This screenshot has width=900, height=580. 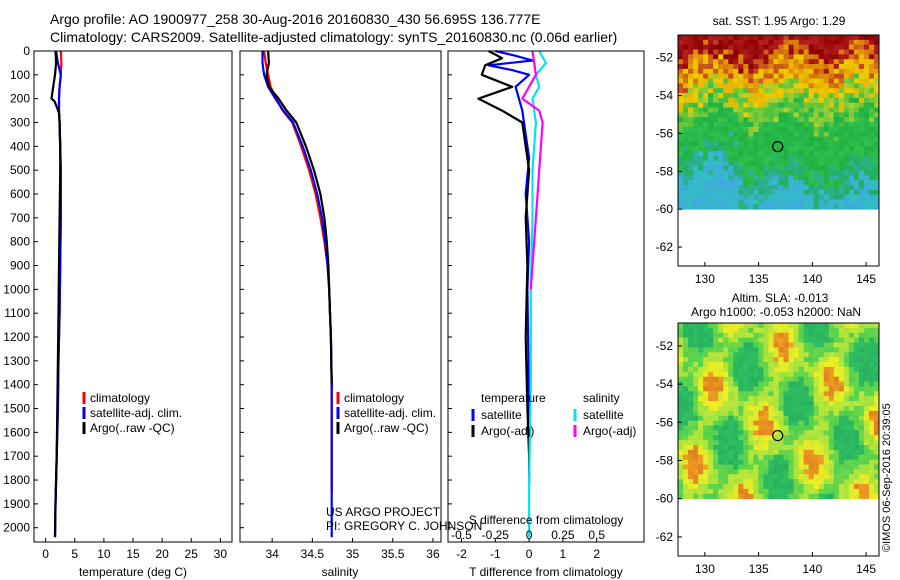 What do you see at coordinates (16, 289) in the screenshot?
I see `y-tick-label: 1000` at bounding box center [16, 289].